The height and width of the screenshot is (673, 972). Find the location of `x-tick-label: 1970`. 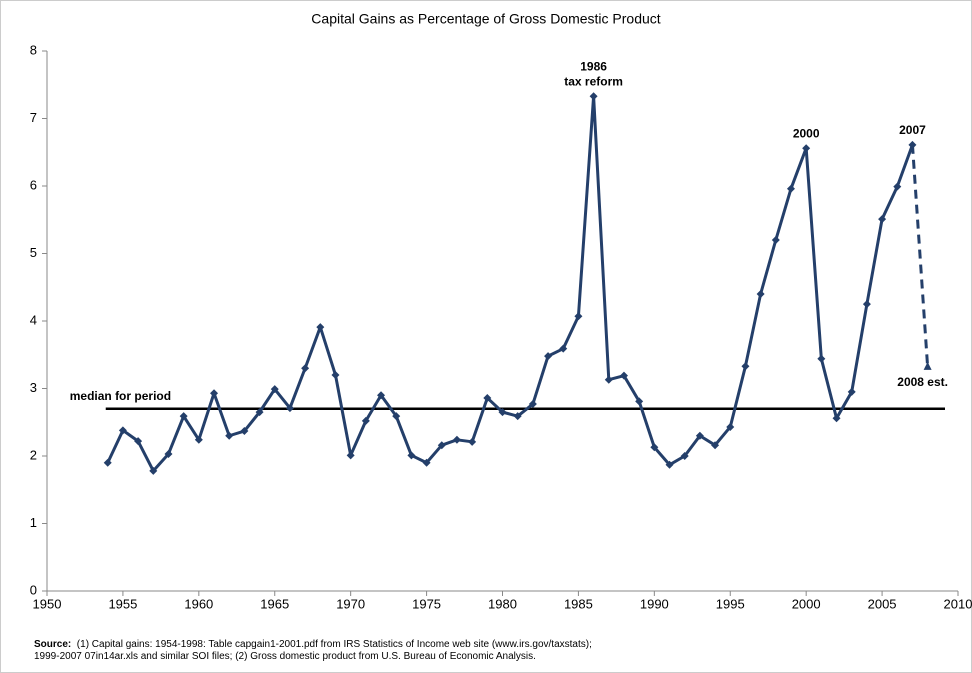

x-tick-label: 1970 is located at coordinates (350, 603).